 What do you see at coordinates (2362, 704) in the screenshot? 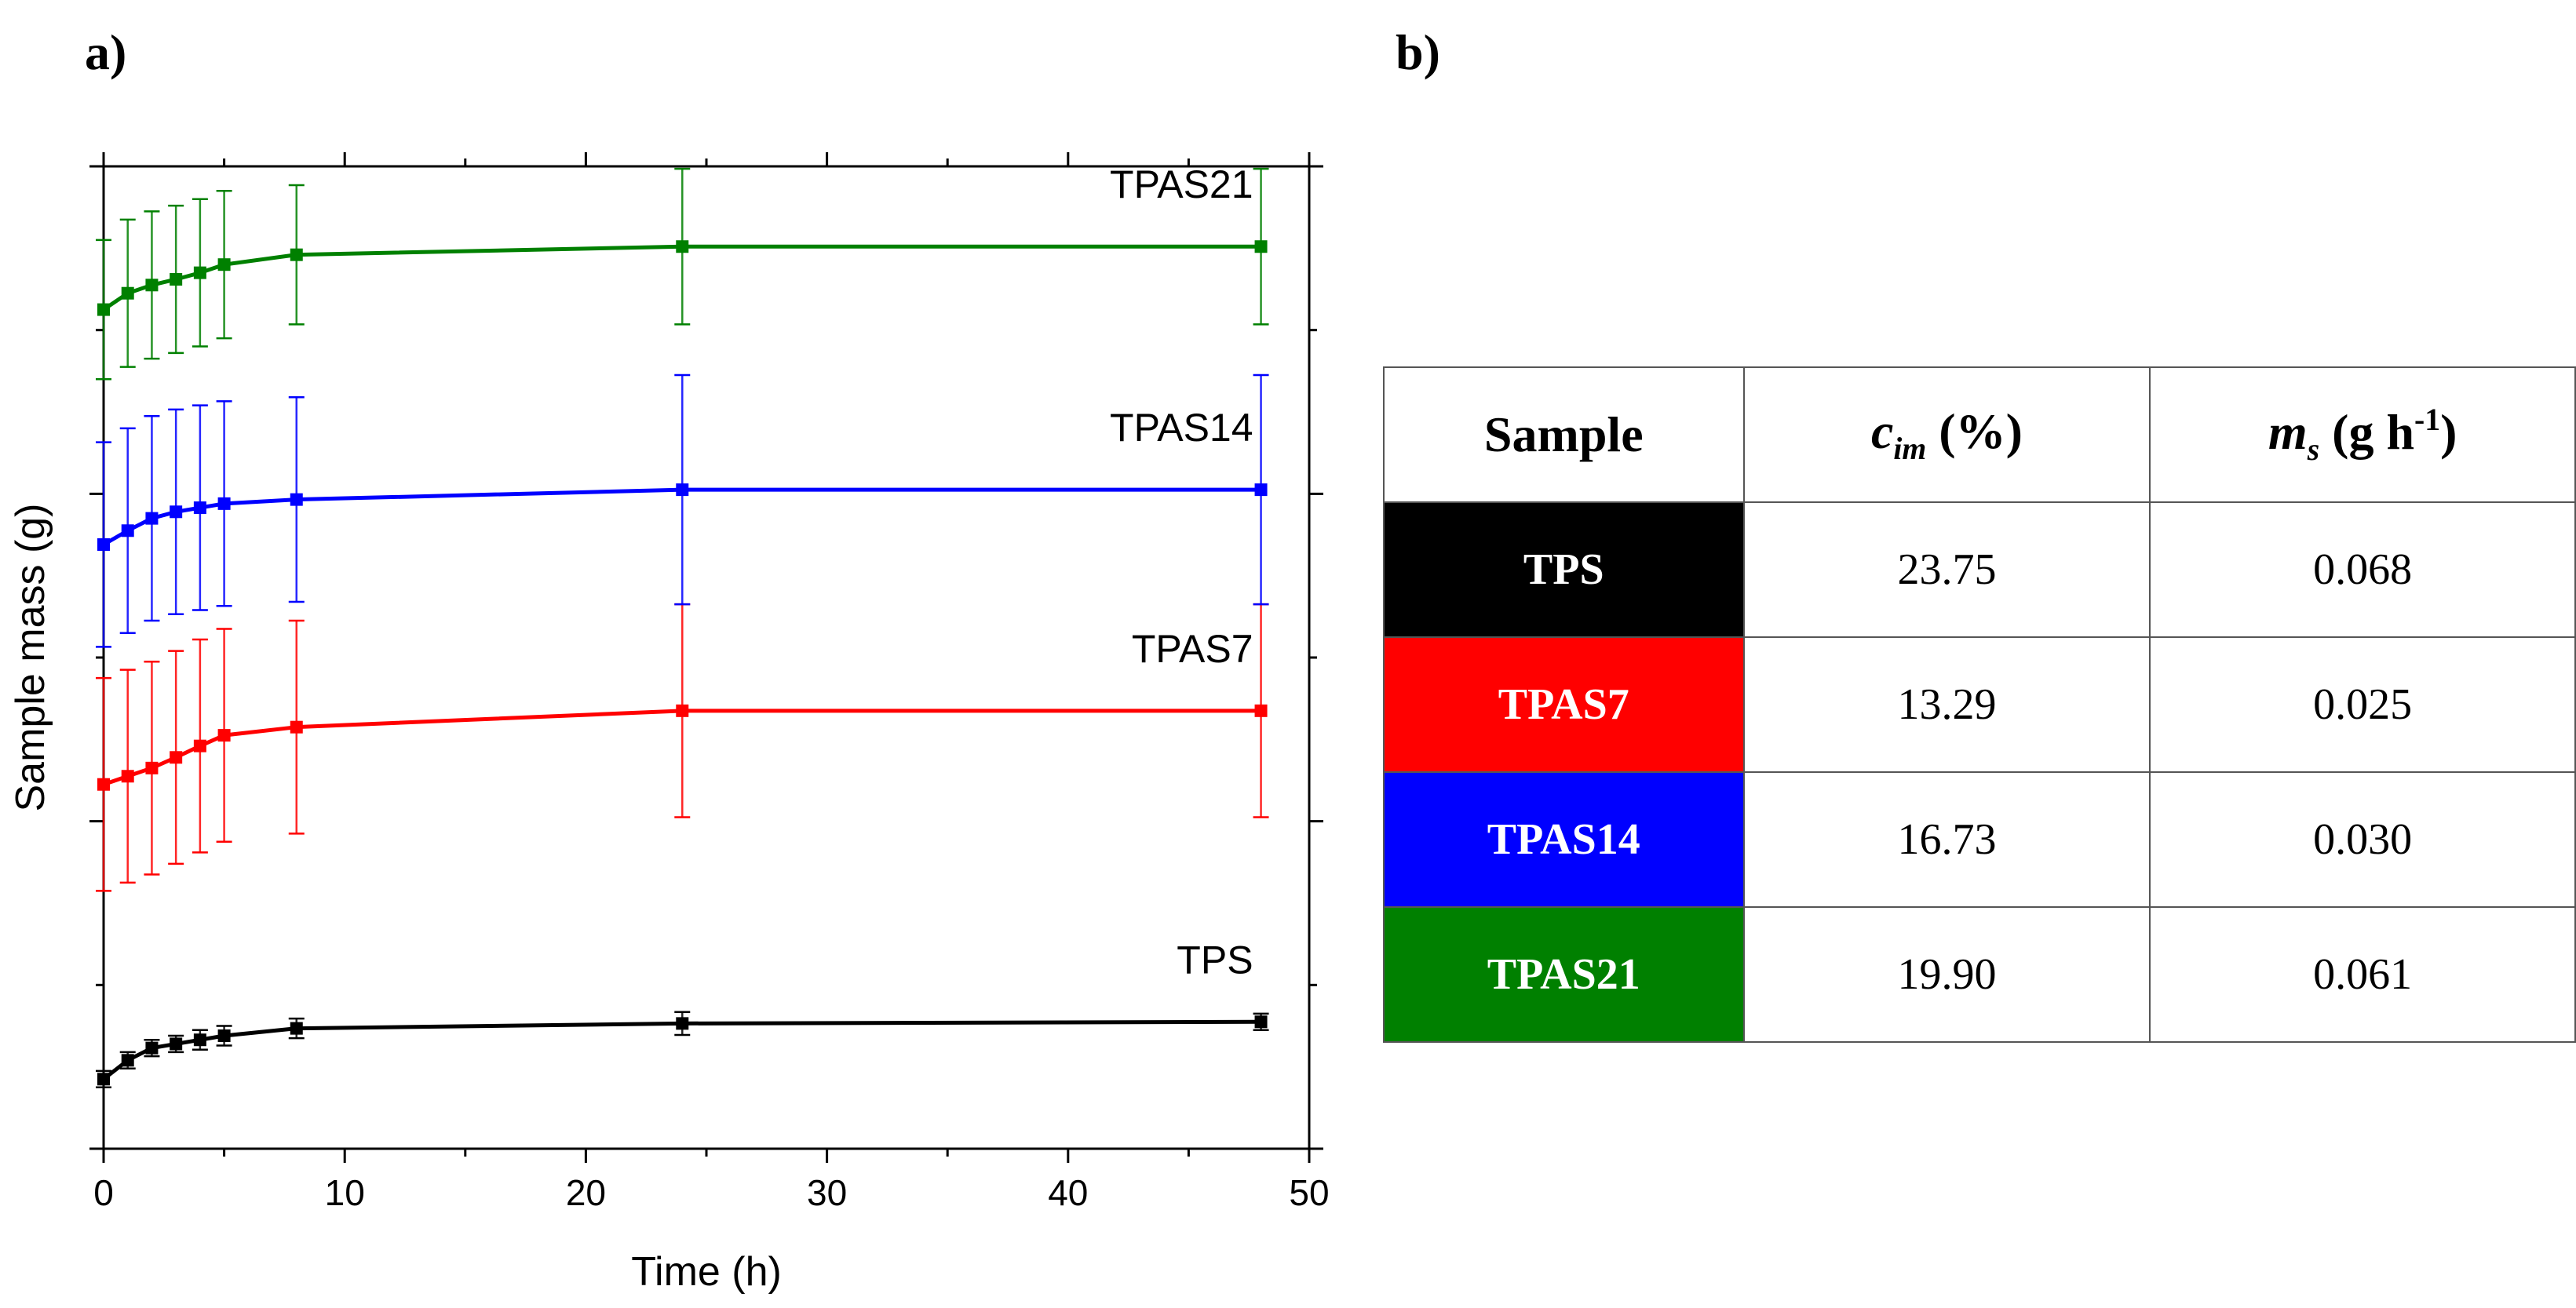
I see `ms-cell: 0.025` at bounding box center [2362, 704].